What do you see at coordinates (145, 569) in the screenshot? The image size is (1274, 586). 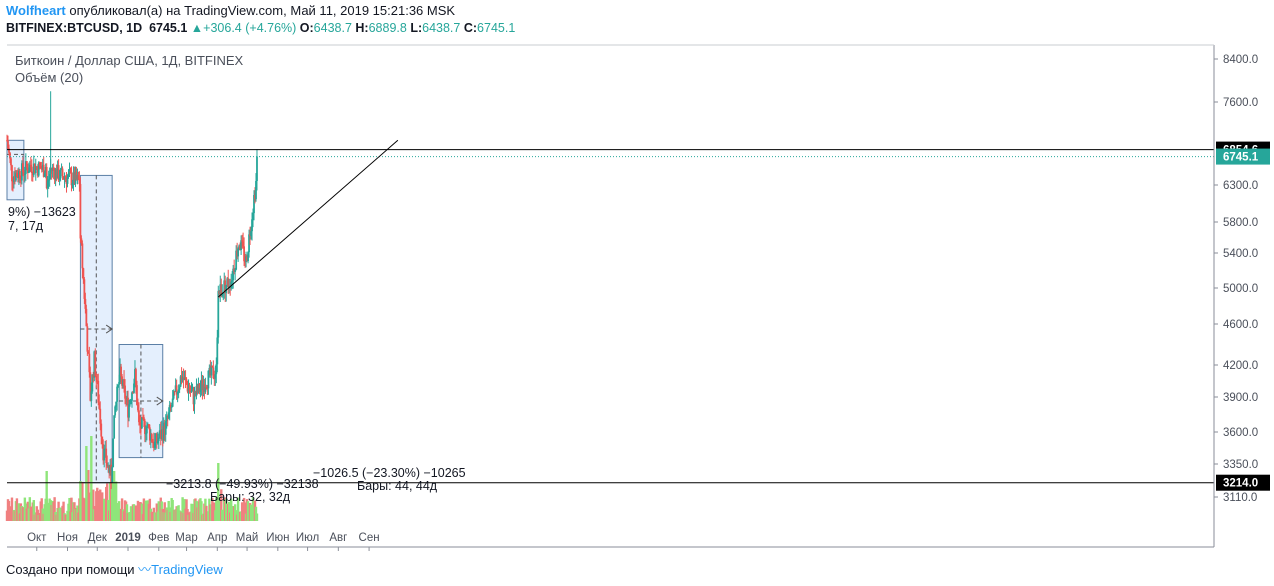 I see `tradingview-logo-icon: 〰` at bounding box center [145, 569].